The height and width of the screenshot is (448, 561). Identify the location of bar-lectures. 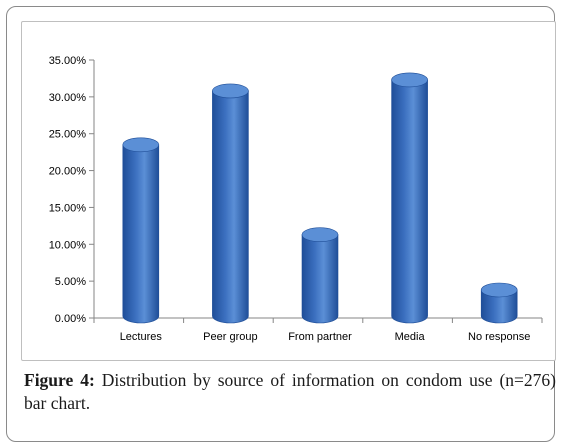
(141, 234).